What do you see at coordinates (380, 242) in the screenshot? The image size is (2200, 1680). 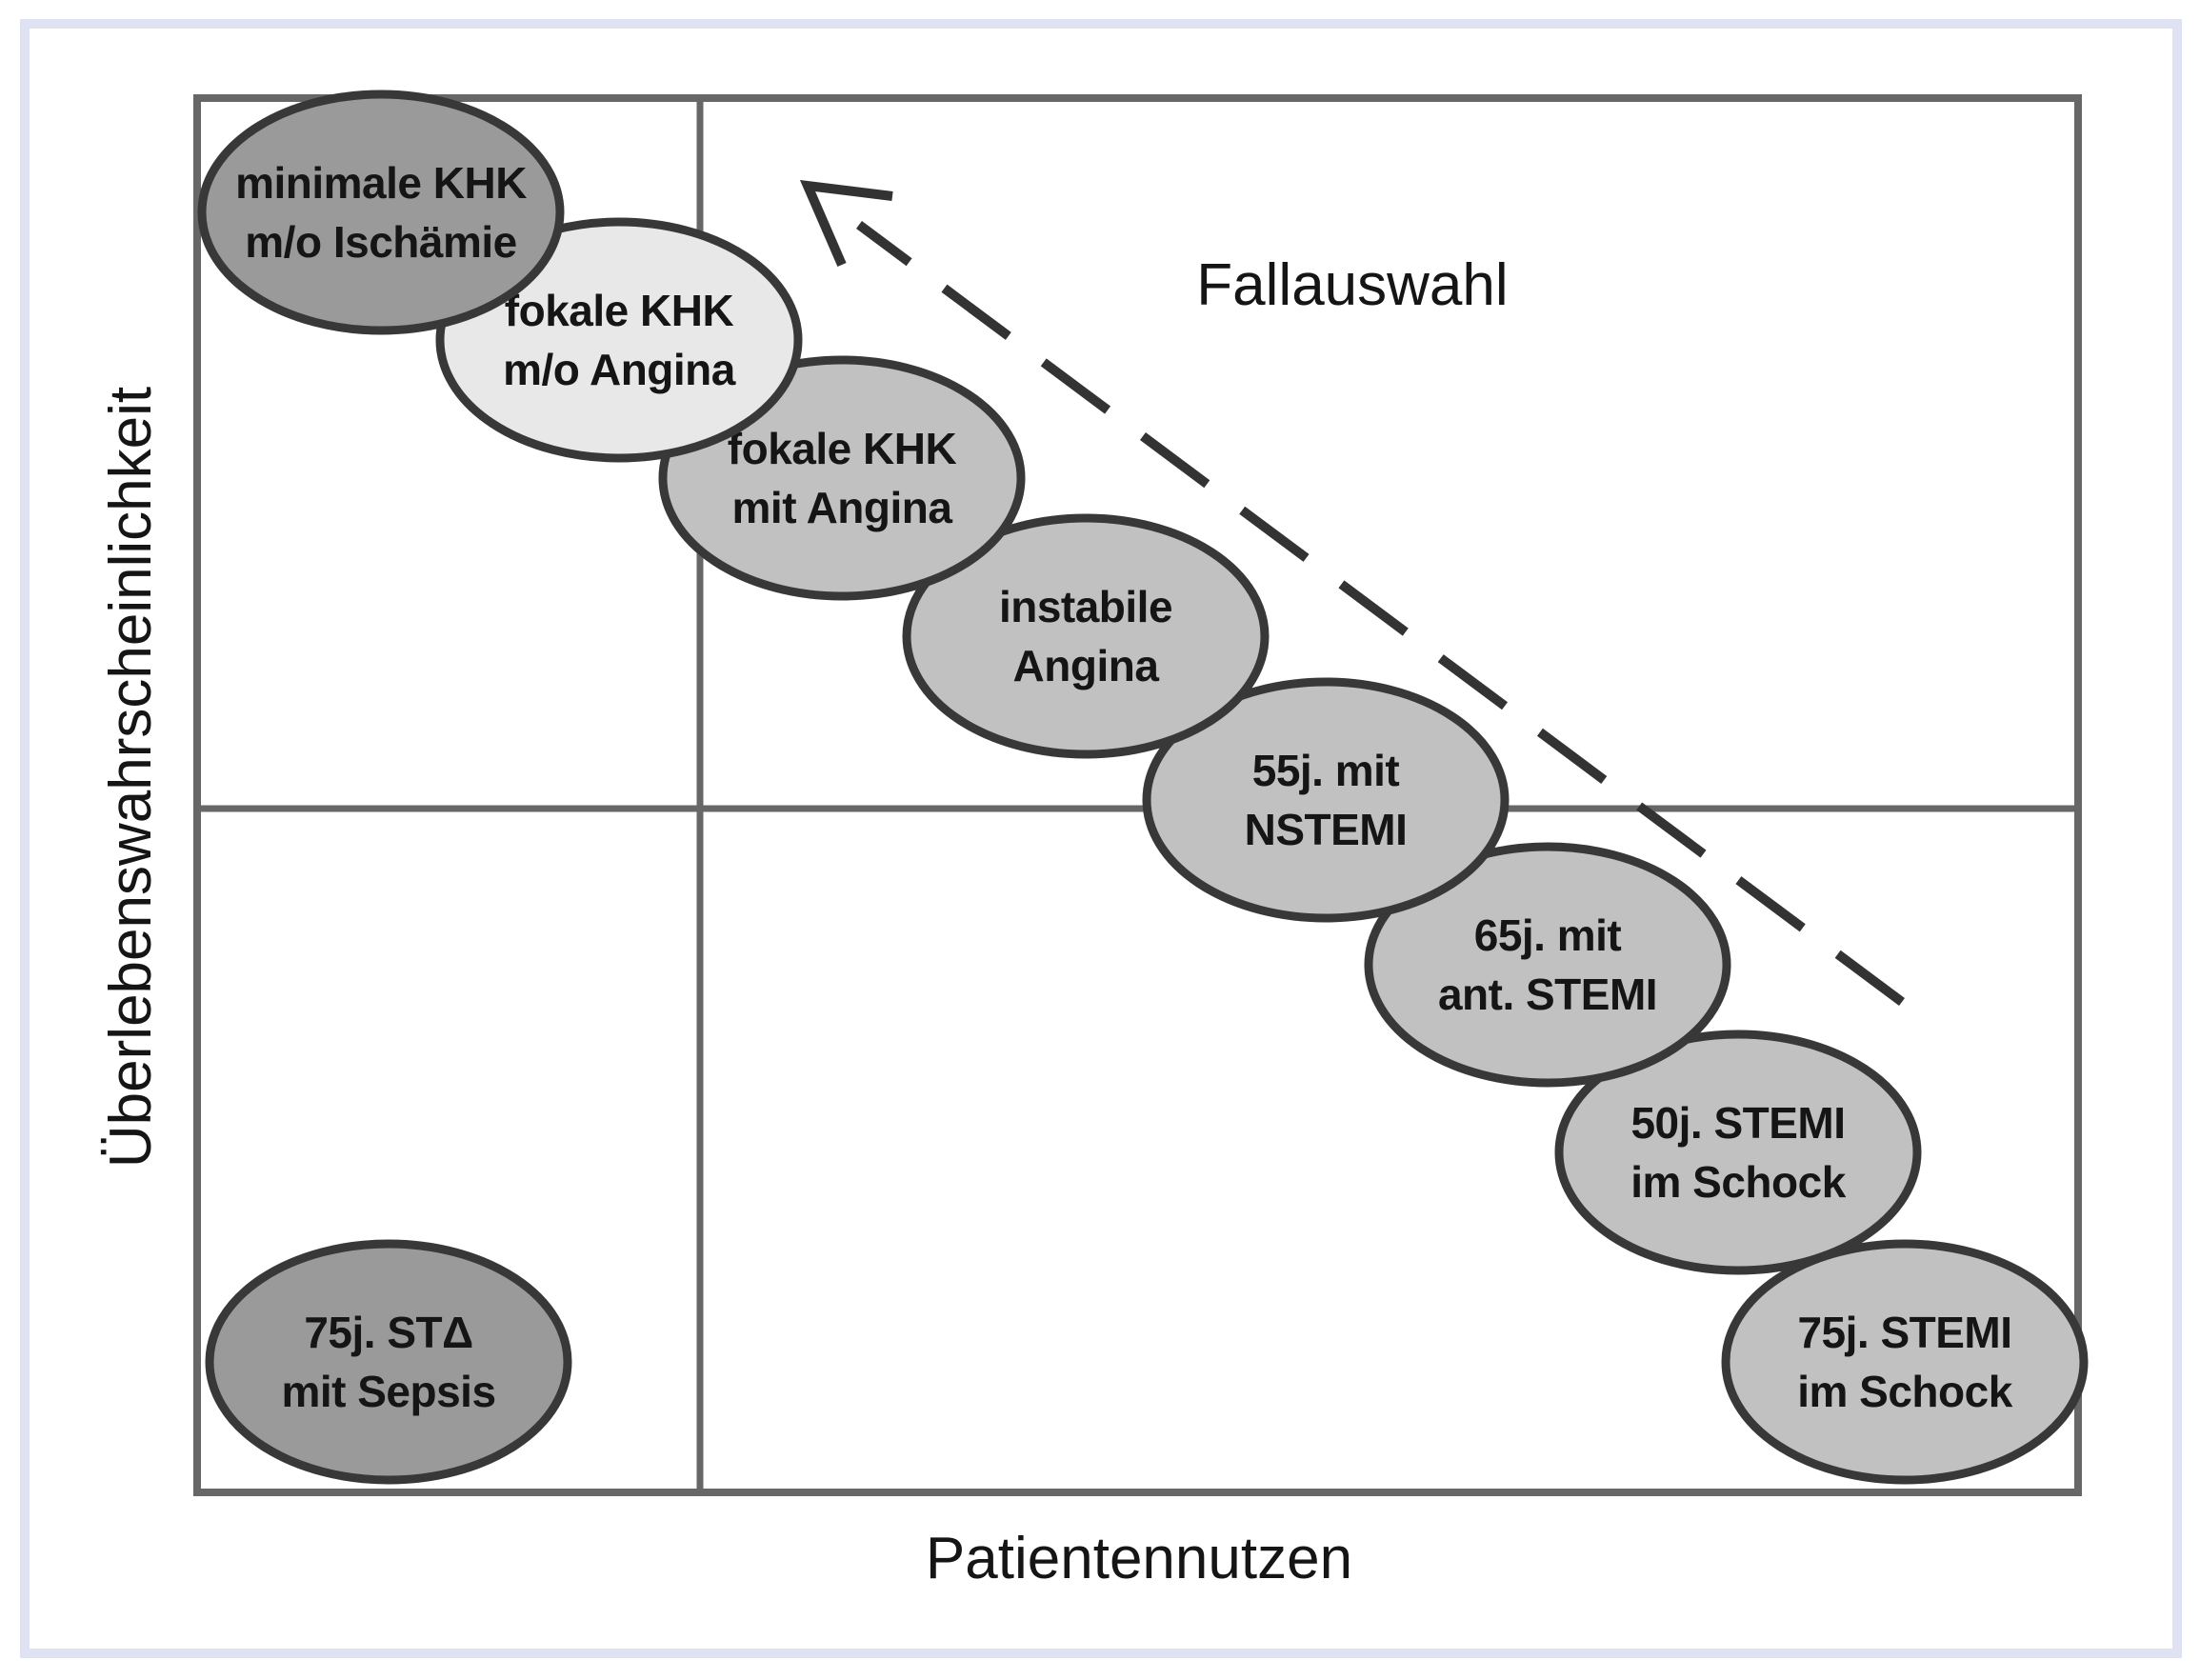 I see `case-ellipse-label: m/o Ischämie` at bounding box center [380, 242].